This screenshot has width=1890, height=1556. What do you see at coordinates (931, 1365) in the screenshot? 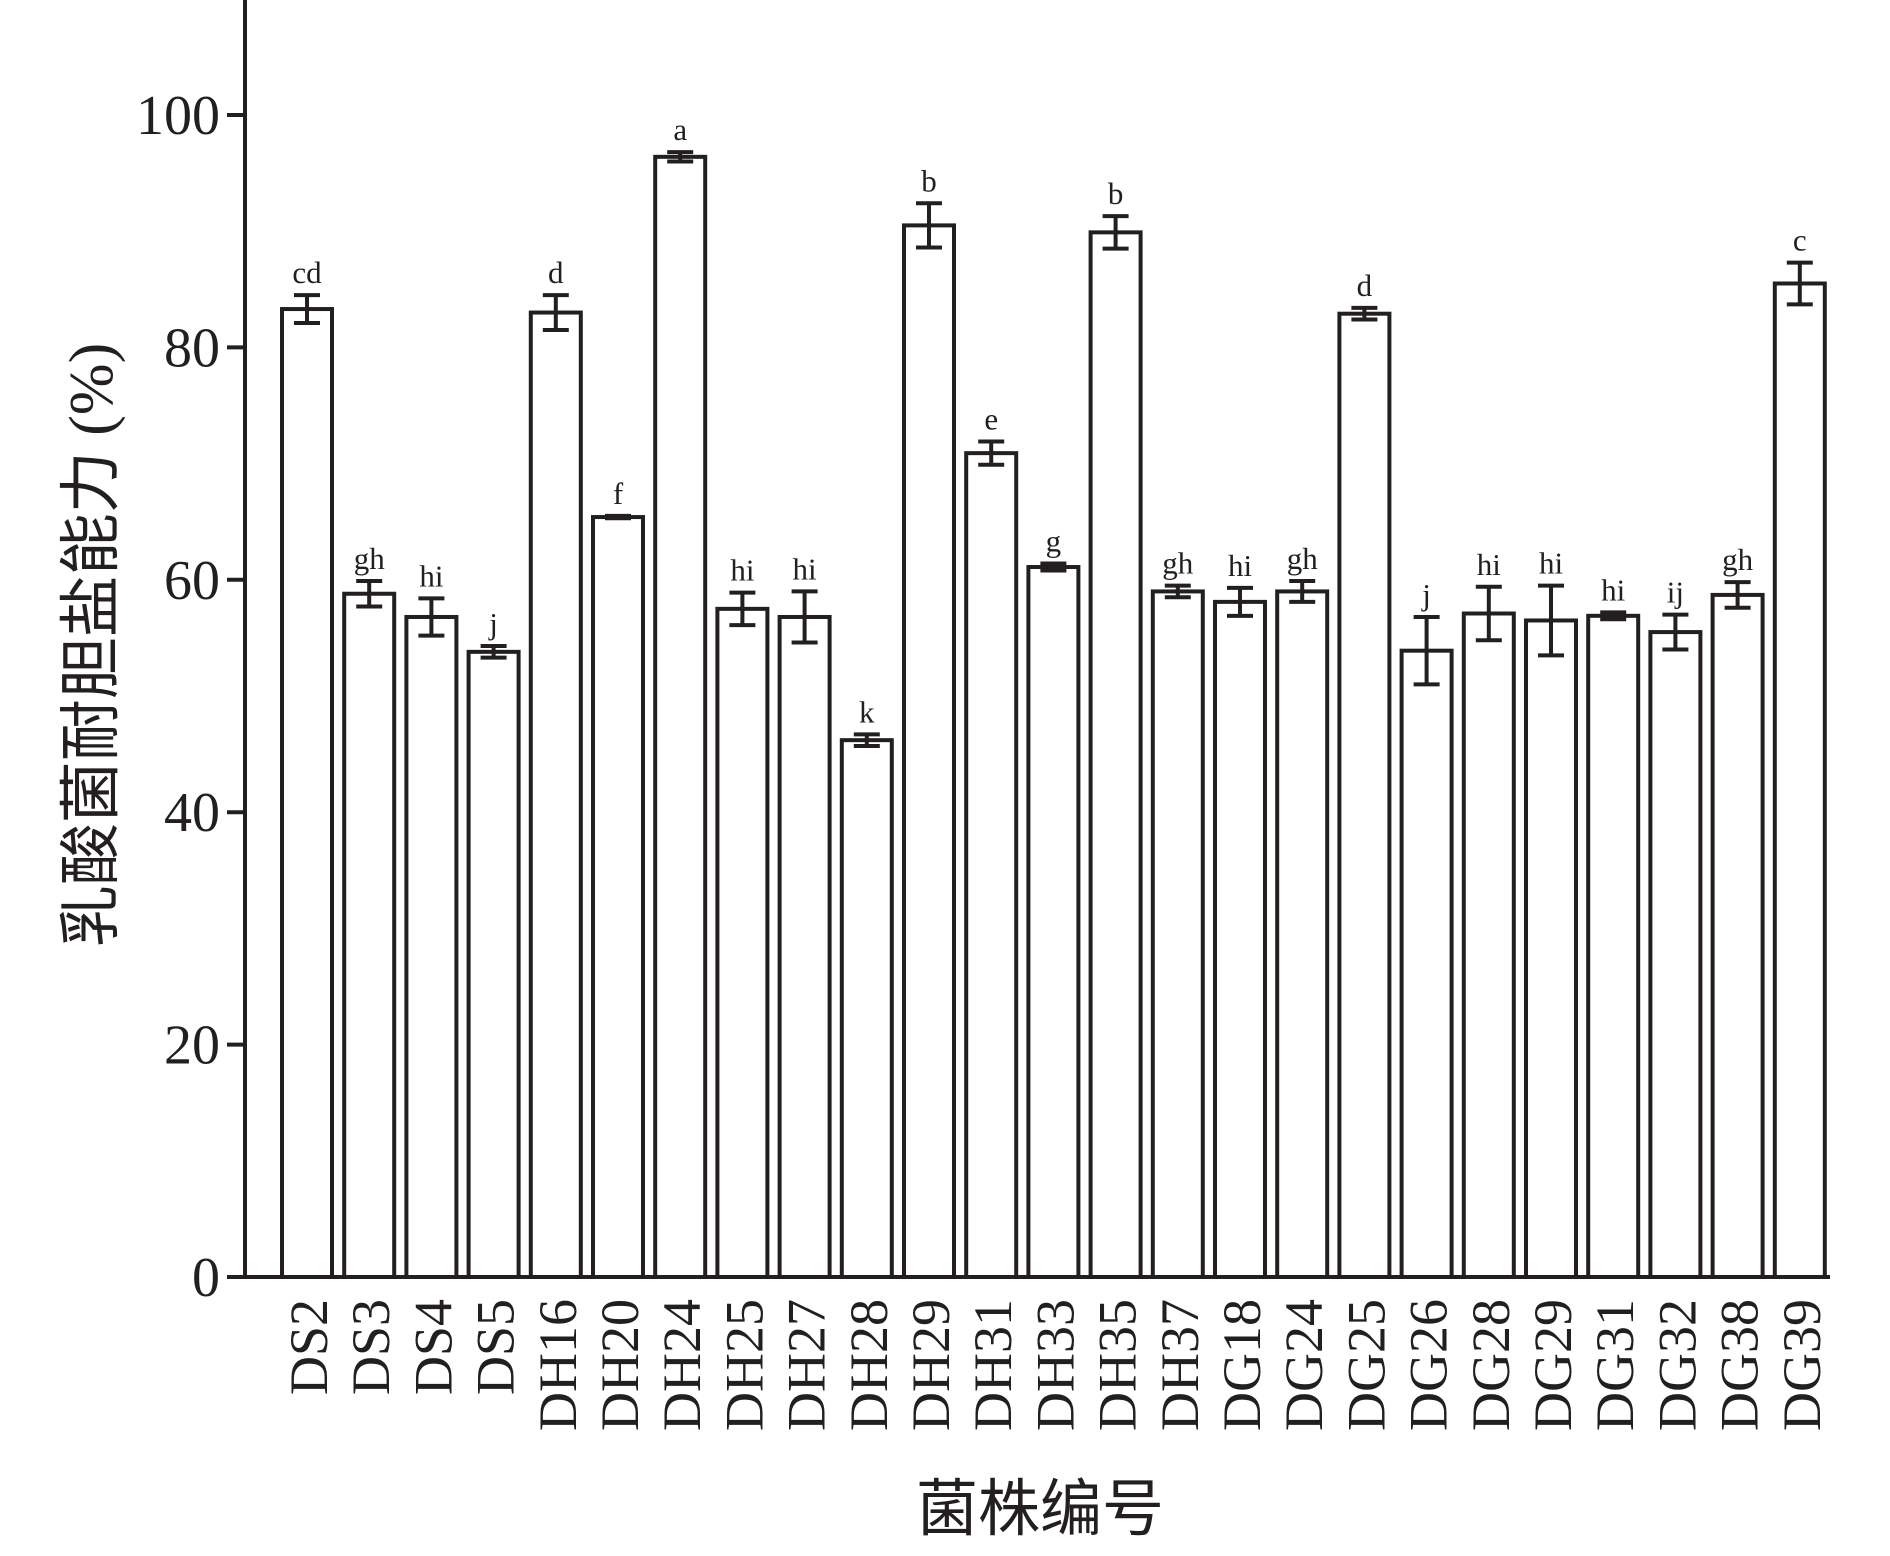
I see `x-category-label: DH29` at bounding box center [931, 1365].